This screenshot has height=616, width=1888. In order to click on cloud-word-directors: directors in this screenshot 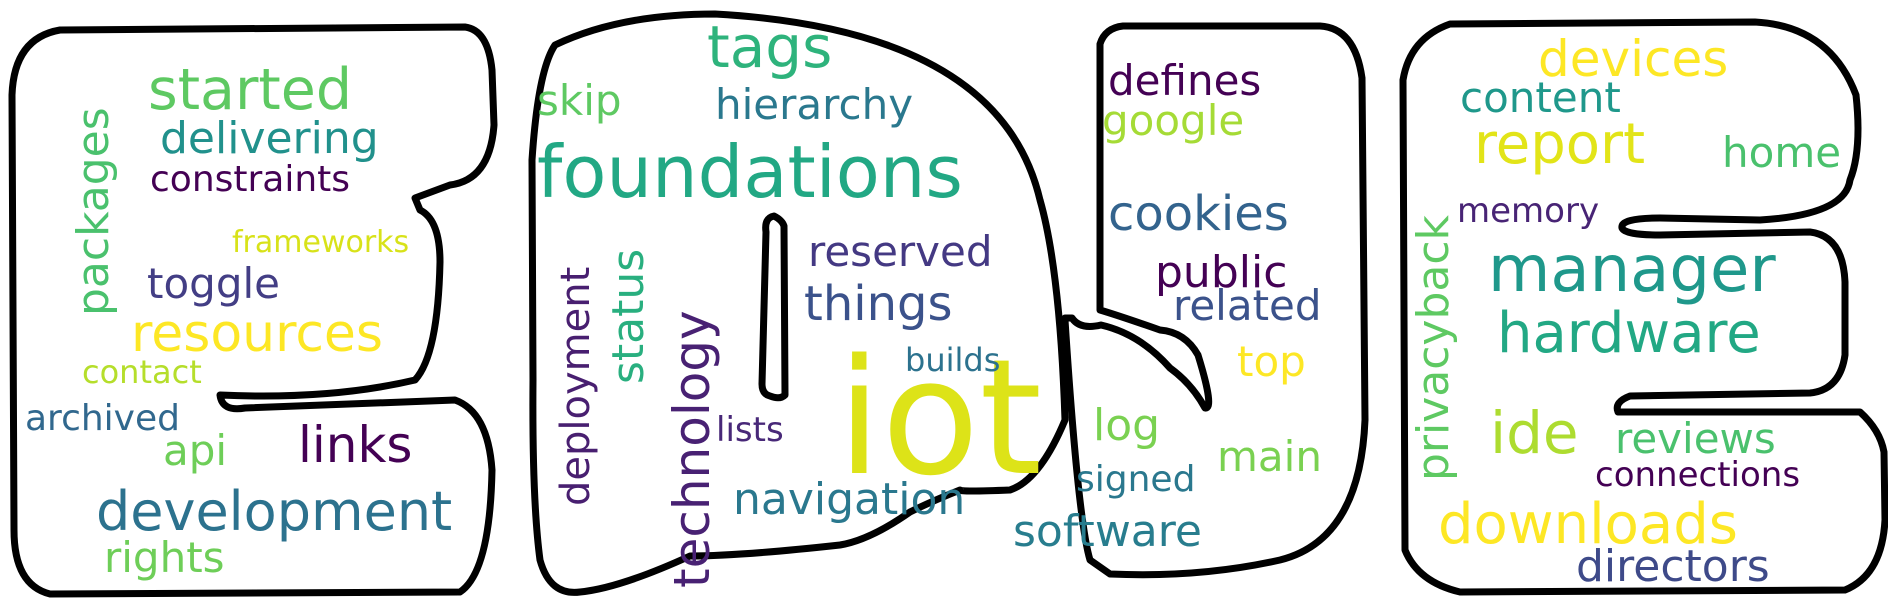, I will do `click(1673, 566)`.